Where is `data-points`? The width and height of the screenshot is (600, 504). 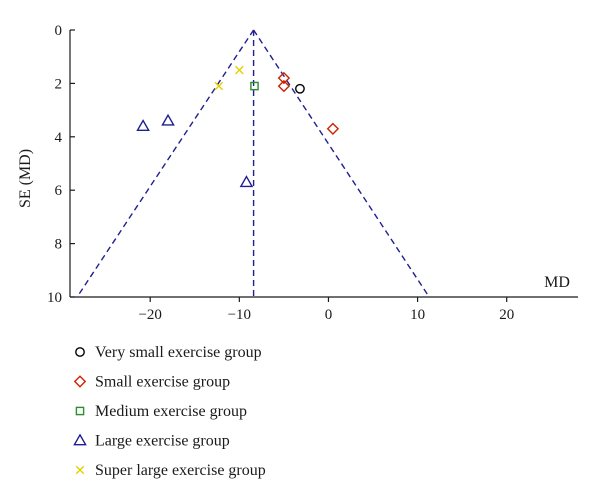
data-points is located at coordinates (238, 126).